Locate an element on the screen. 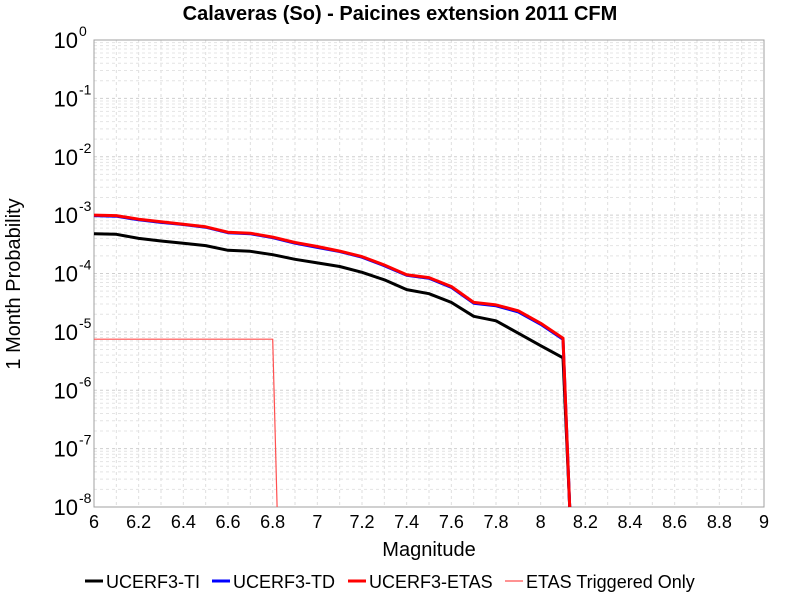  y-tick-exponent: -2 is located at coordinates (85, 148).